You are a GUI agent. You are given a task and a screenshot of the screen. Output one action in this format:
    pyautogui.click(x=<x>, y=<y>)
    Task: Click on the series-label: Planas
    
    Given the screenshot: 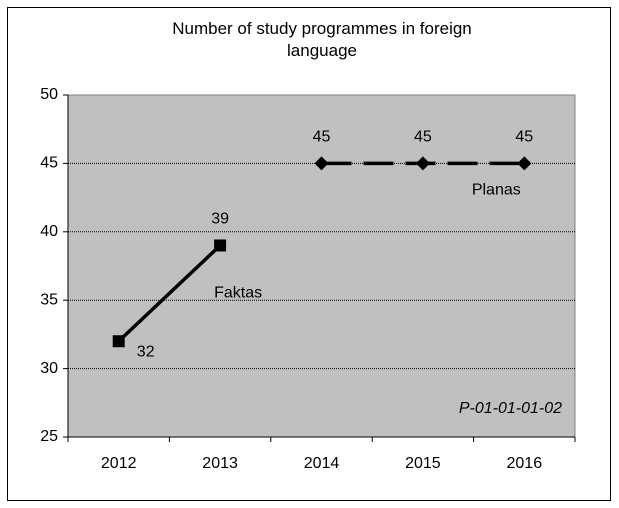 What is the action you would take?
    pyautogui.click(x=496, y=190)
    